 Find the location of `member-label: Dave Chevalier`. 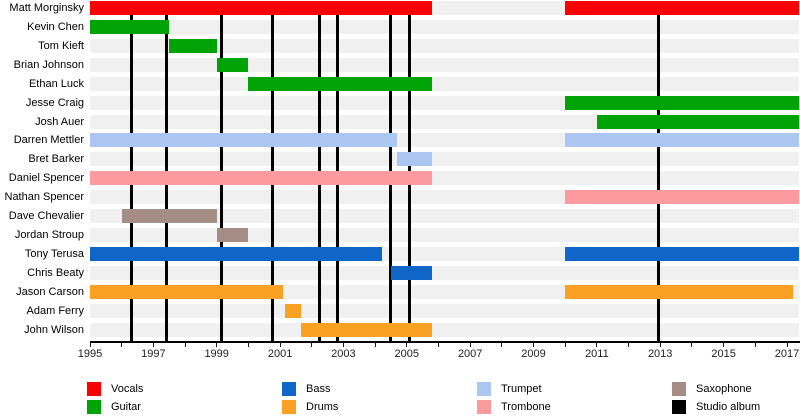

member-label: Dave Chevalier is located at coordinates (46, 216).